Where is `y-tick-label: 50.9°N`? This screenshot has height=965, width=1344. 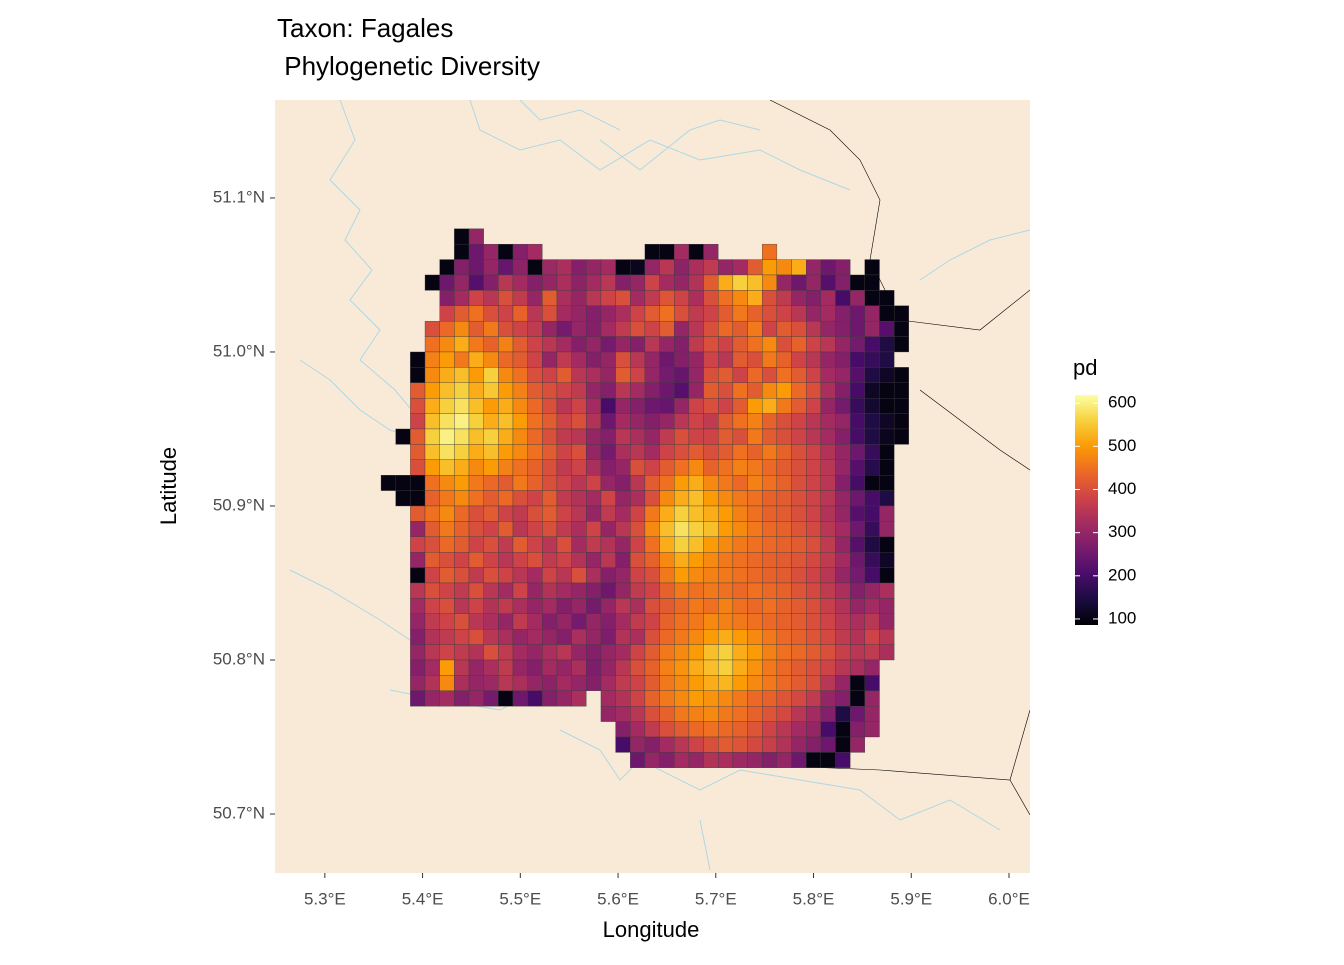 y-tick-label: 50.9°N is located at coordinates (239, 504).